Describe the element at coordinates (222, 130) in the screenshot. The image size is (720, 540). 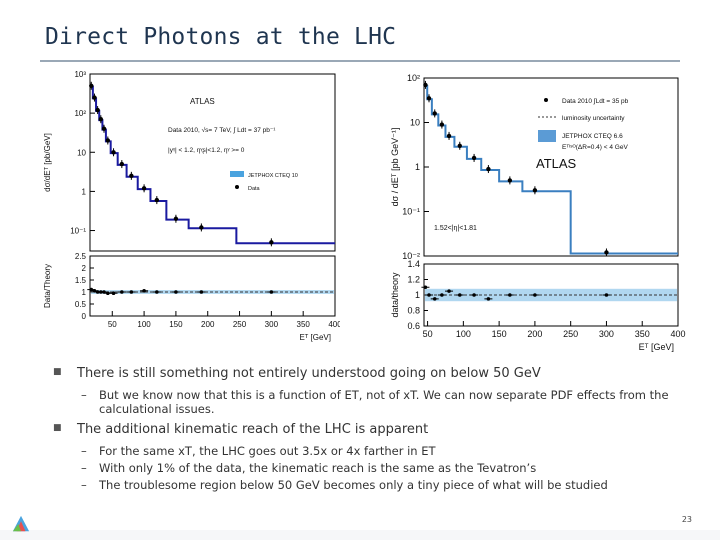
I see `left-annotation-1: Data 2010, √s= 7 TeV, ∫ Ldt = 37 pb⁻¹` at that location.